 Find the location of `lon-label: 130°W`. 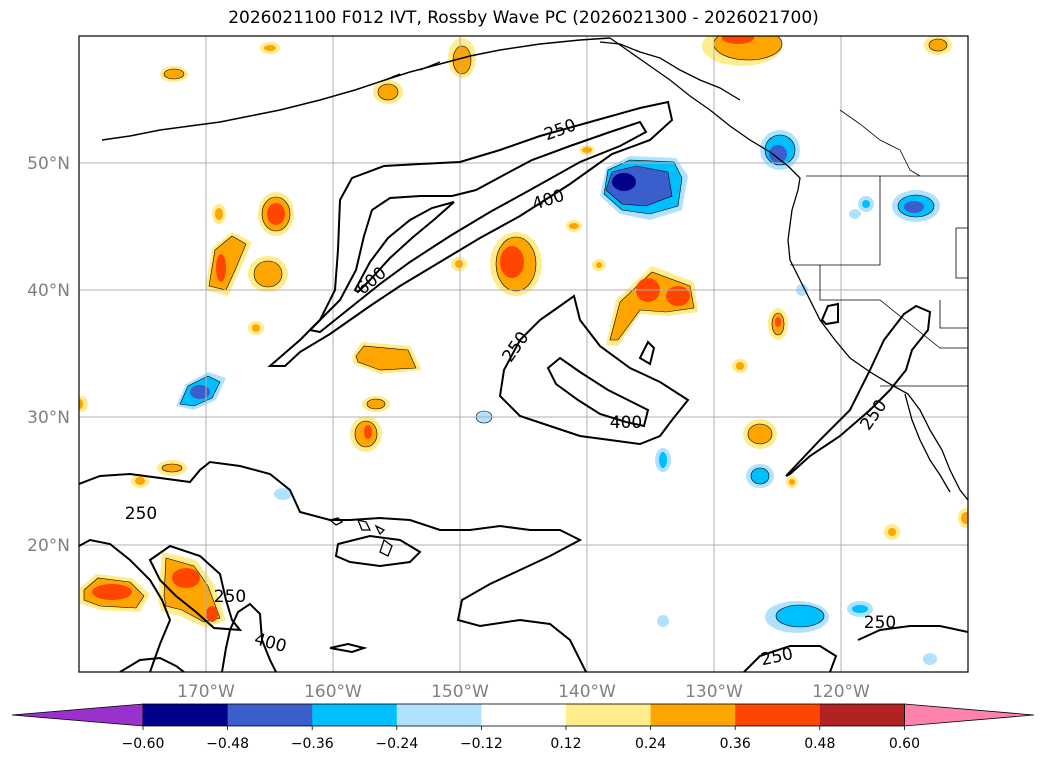

lon-label: 130°W is located at coordinates (714, 692).